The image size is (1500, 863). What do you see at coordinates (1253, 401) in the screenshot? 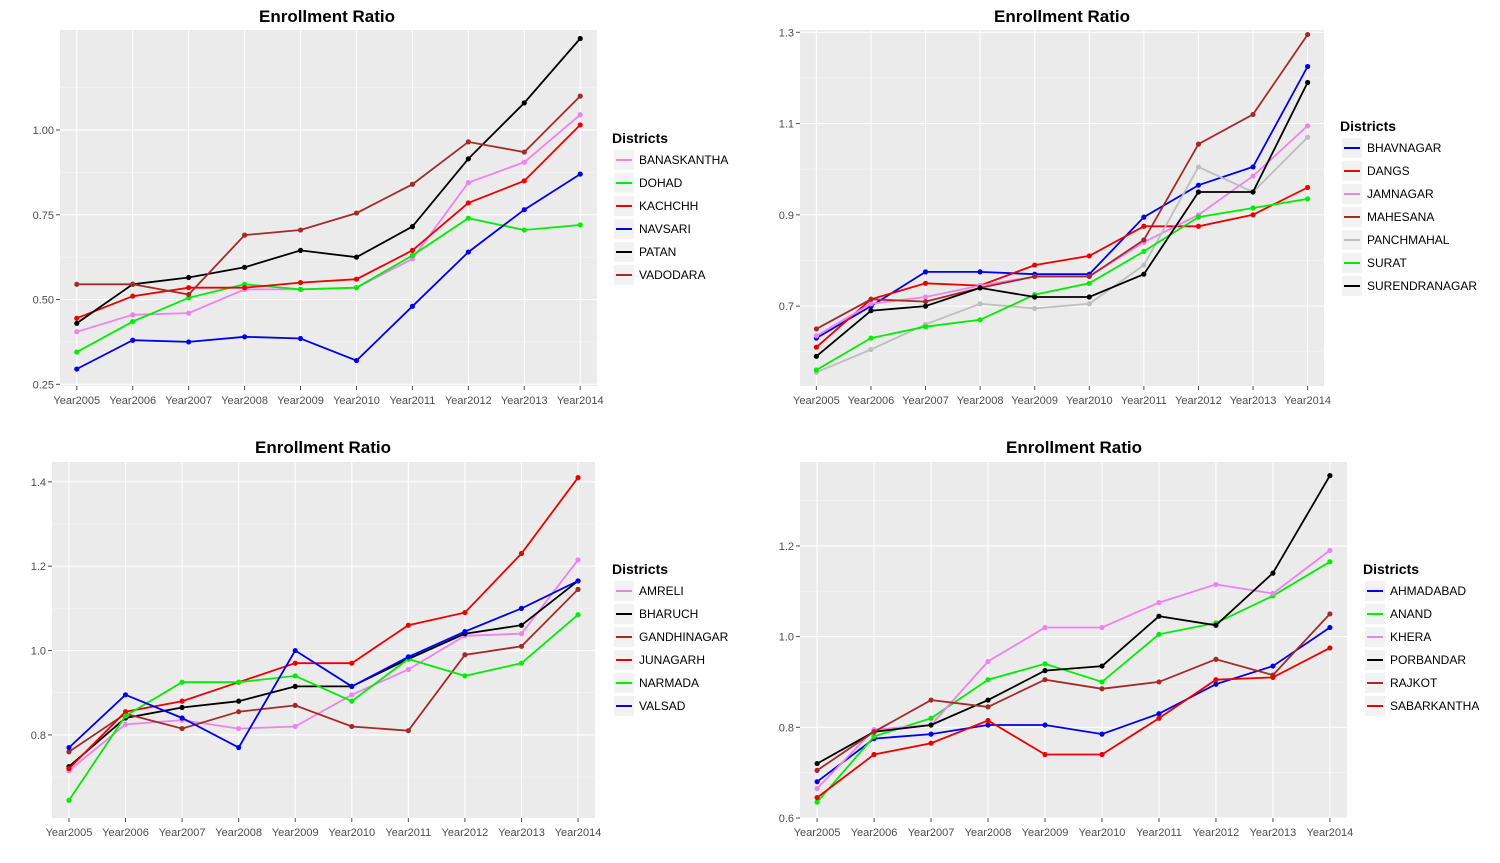
I see `x-tick-label: Year2013` at bounding box center [1253, 401].